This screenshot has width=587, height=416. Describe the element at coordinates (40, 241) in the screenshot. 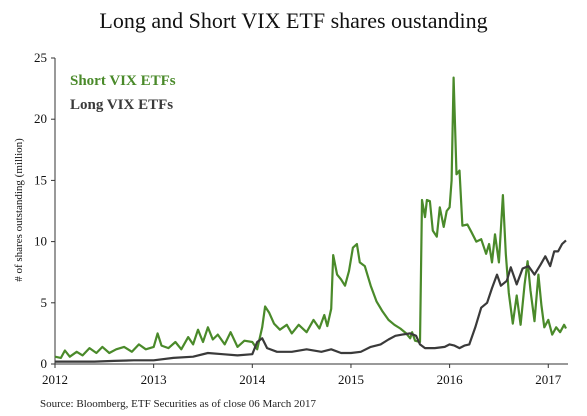

I see `y-tick-label: 10` at that location.